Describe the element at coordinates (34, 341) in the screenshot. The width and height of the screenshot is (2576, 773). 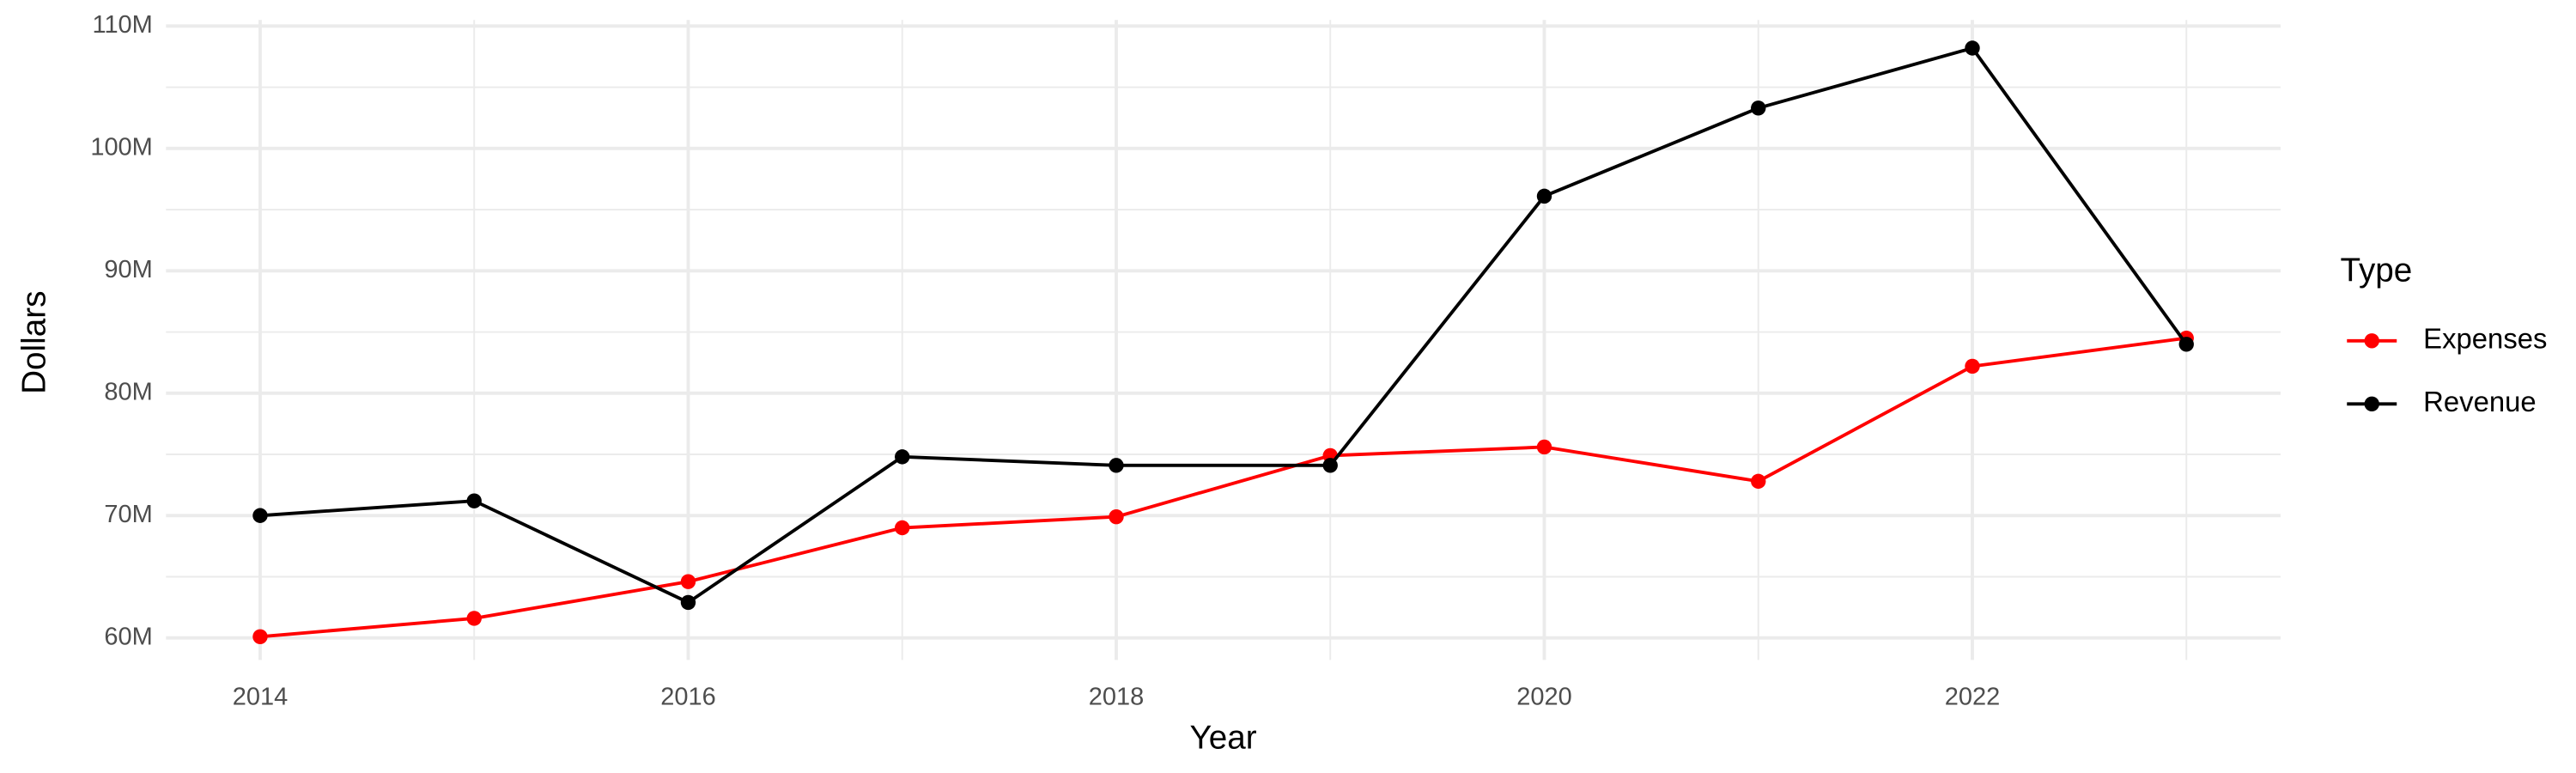
I see `y-axis-title: Dollars` at that location.